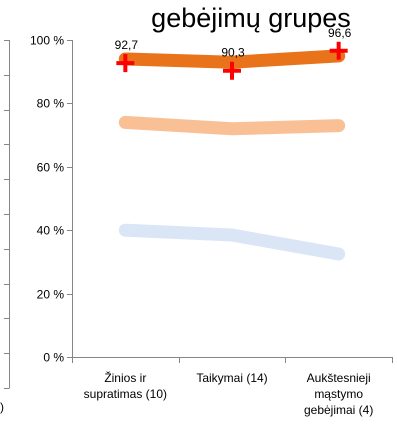 This screenshot has height=428, width=397. What do you see at coordinates (7, 214) in the screenshot?
I see `left-fragment-ticks` at bounding box center [7, 214].